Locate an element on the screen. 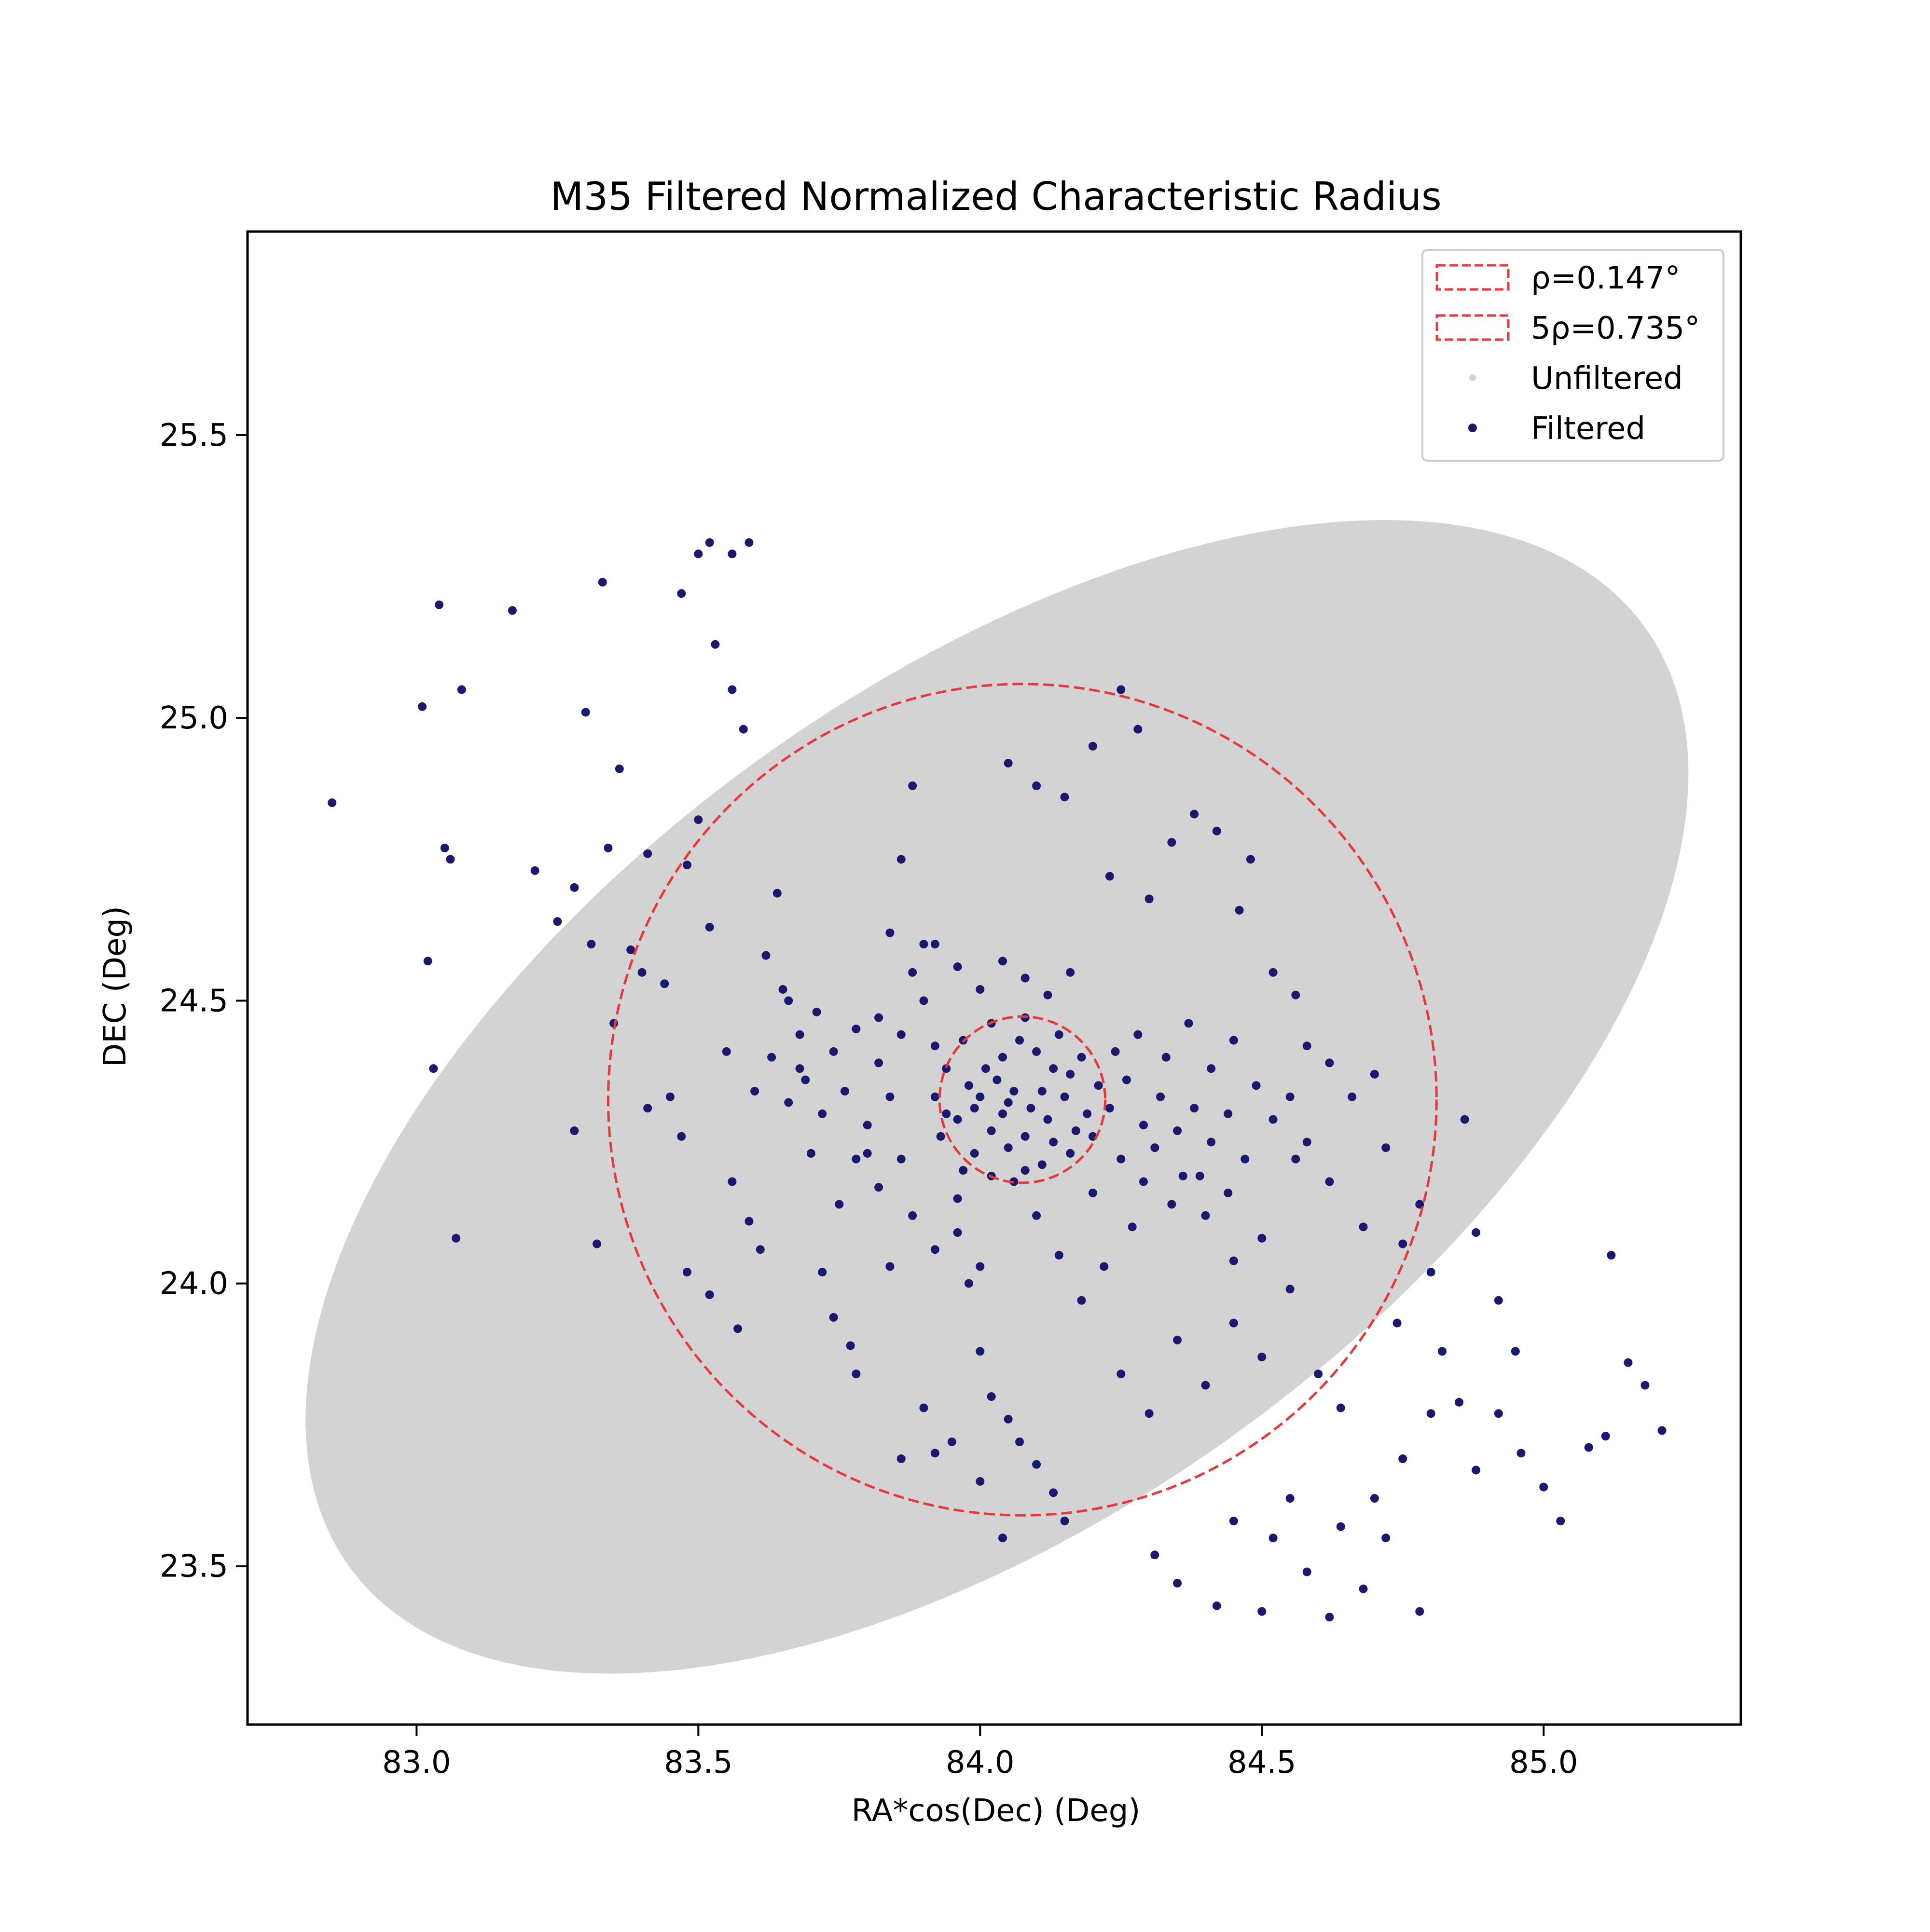 Image resolution: width=1930 pixels, height=1932 pixels. y-tick-label: 25.5 is located at coordinates (194, 436).